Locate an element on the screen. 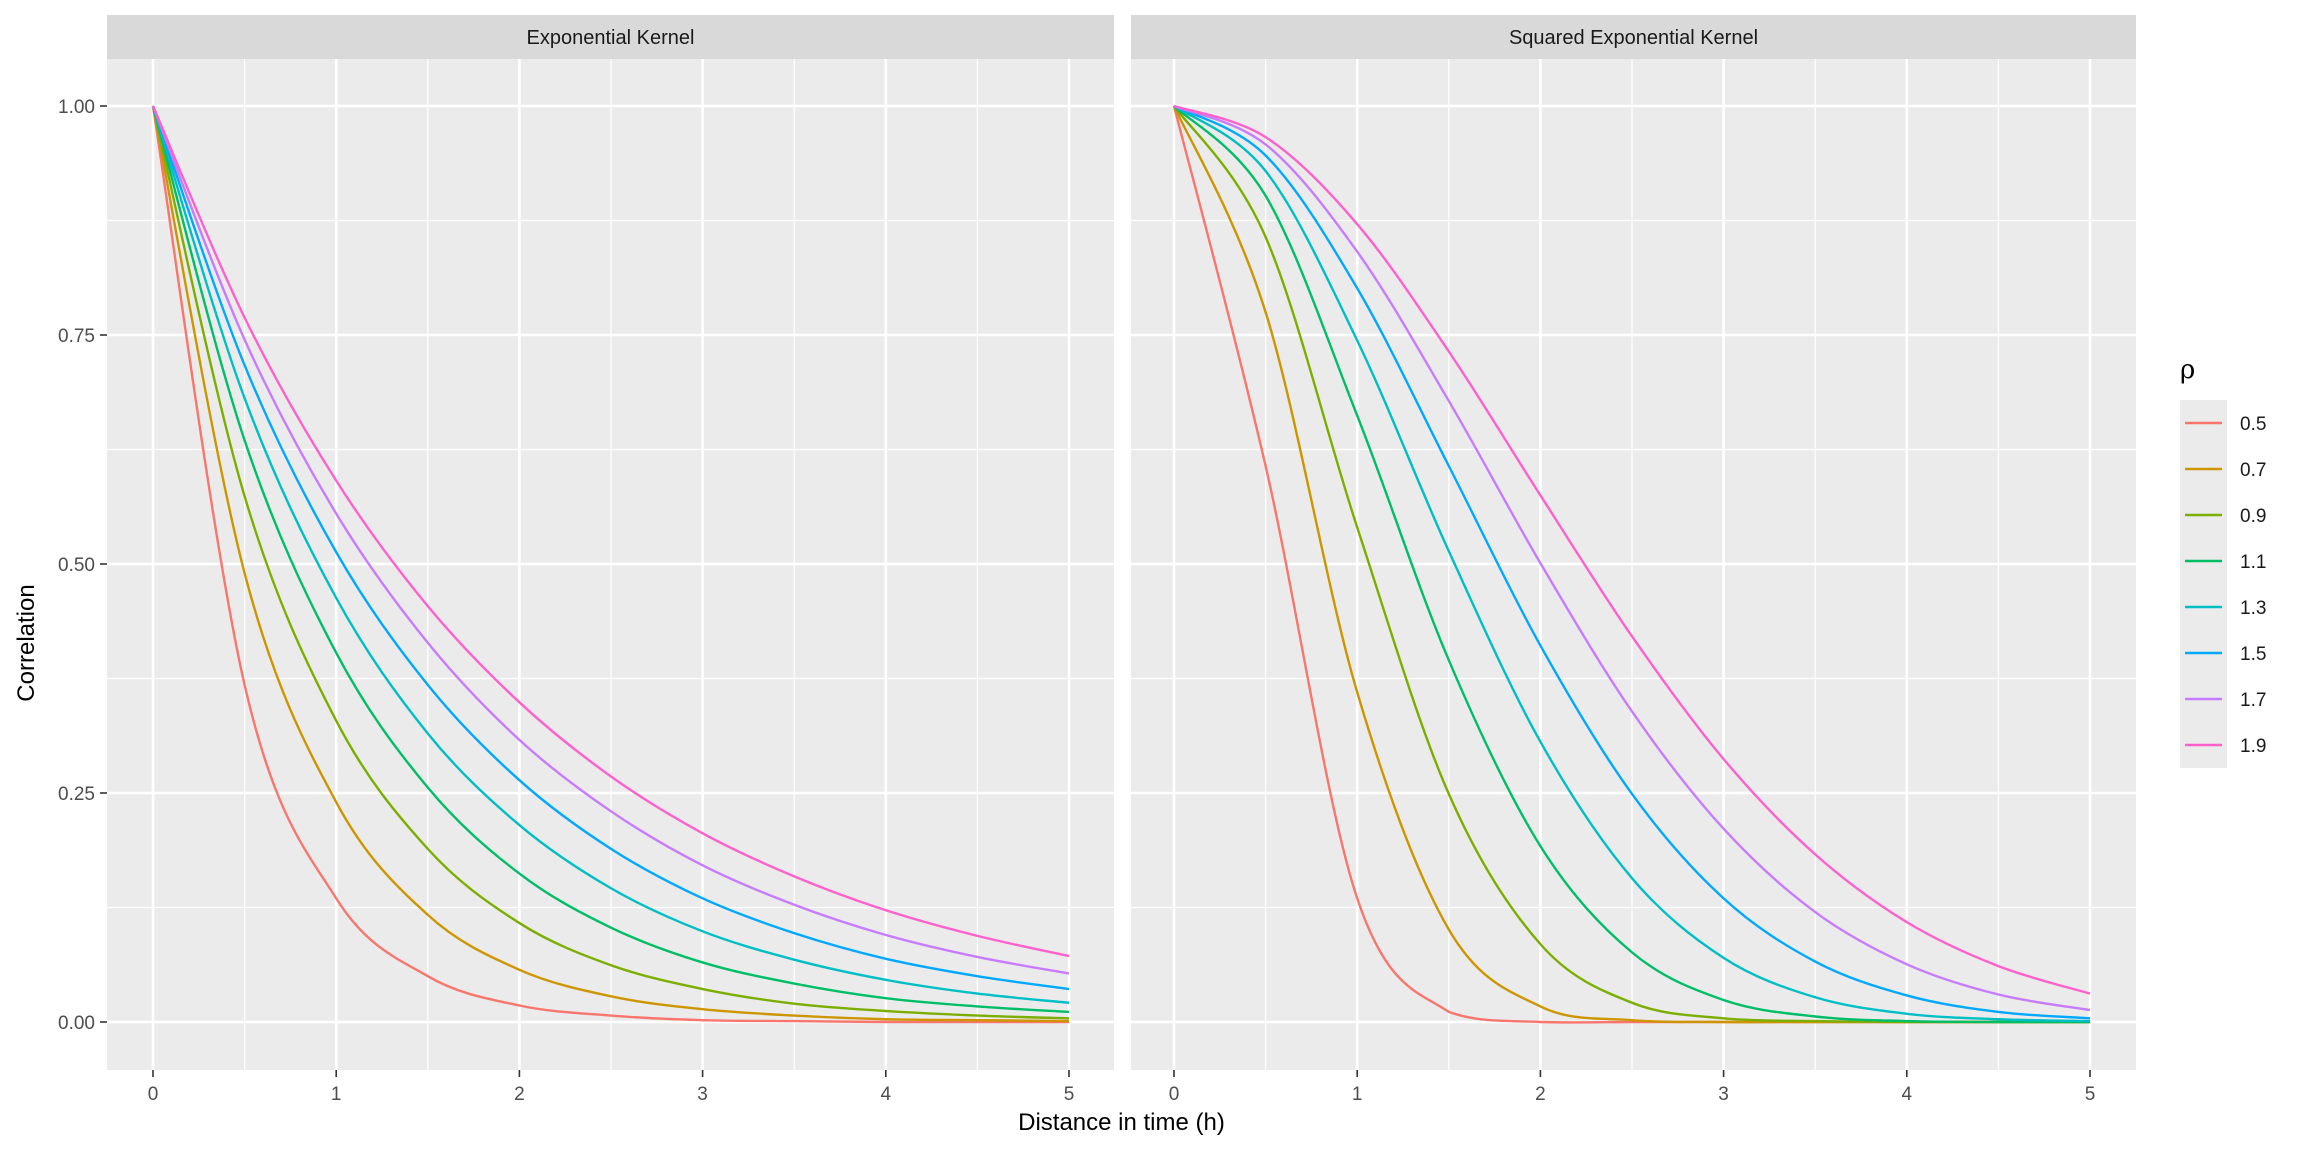 This screenshot has height=1152, width=2304. legend-label: 0.9 is located at coordinates (2253, 516).